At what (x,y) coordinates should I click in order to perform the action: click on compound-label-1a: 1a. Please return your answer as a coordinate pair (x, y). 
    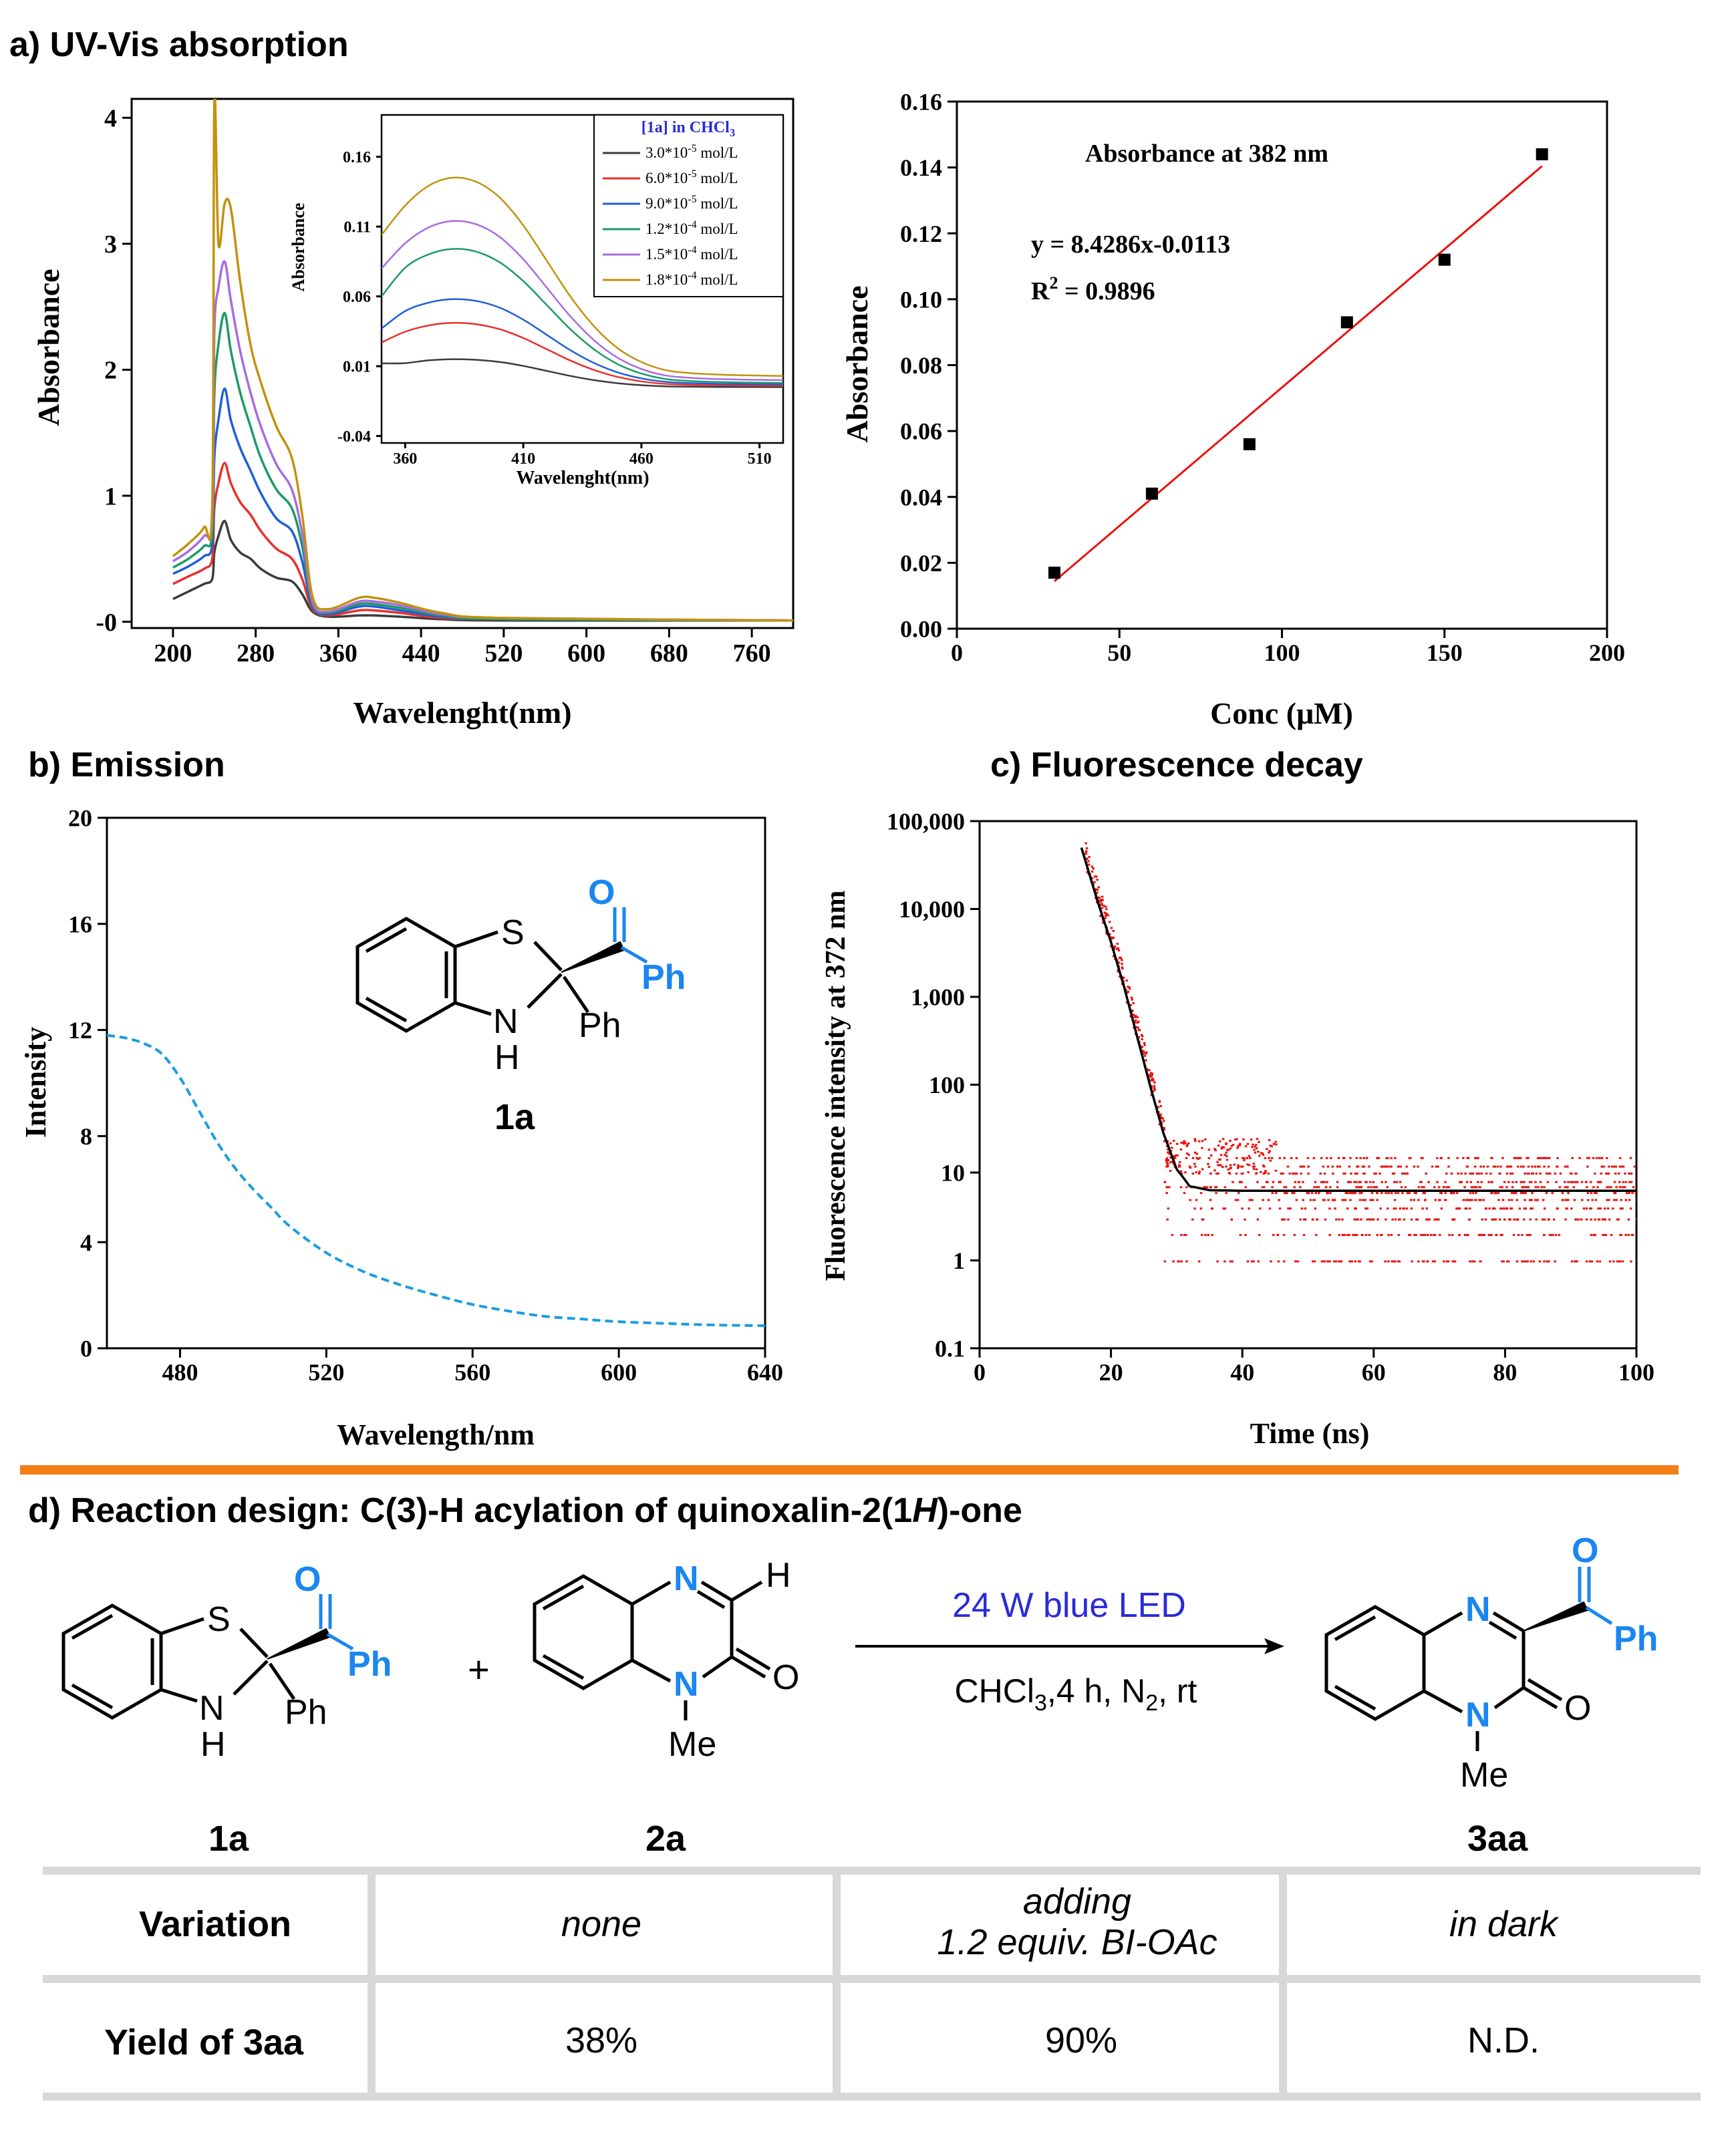
    Looking at the image, I should click on (228, 1839).